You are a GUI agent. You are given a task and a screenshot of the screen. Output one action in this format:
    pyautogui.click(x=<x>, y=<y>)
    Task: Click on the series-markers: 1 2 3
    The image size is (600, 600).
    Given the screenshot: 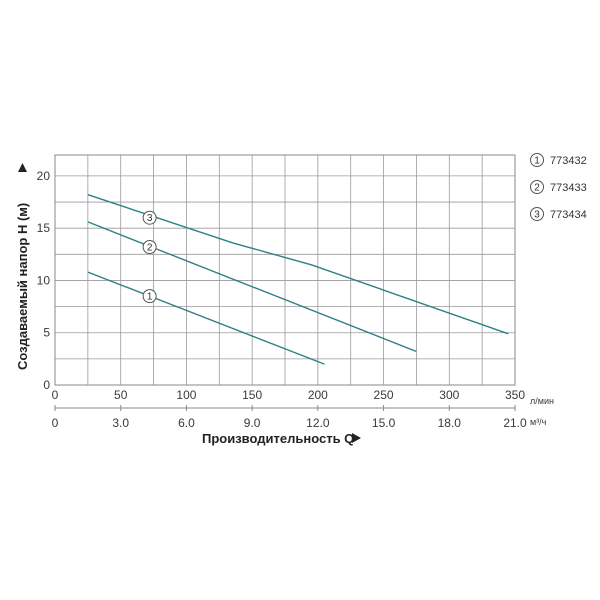 What is the action you would take?
    pyautogui.click(x=149, y=257)
    